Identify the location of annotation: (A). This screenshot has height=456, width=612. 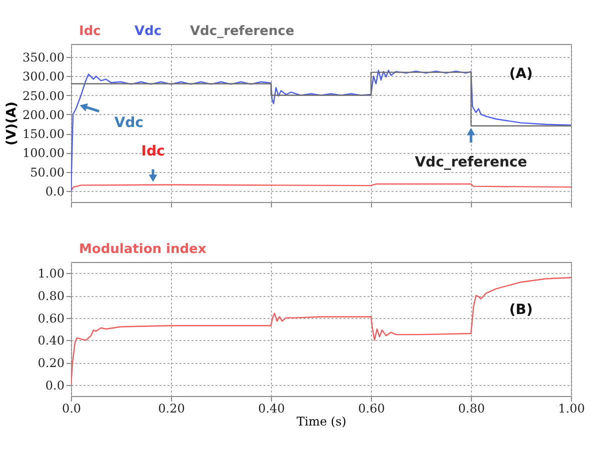
(521, 74).